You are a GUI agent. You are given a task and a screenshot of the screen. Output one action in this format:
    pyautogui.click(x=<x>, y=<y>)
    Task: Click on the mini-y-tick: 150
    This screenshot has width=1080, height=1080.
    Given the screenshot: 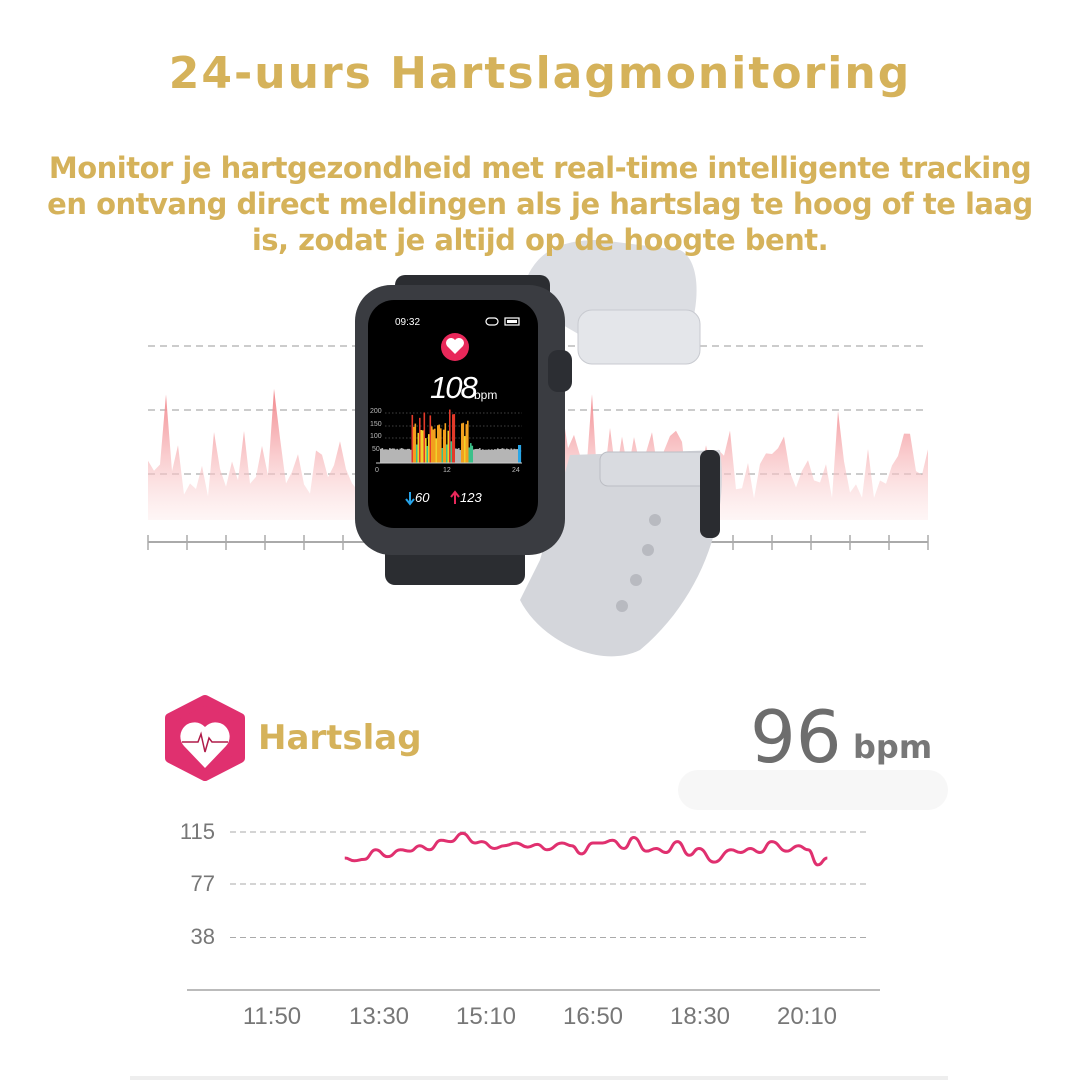 What is the action you would take?
    pyautogui.click(x=376, y=424)
    